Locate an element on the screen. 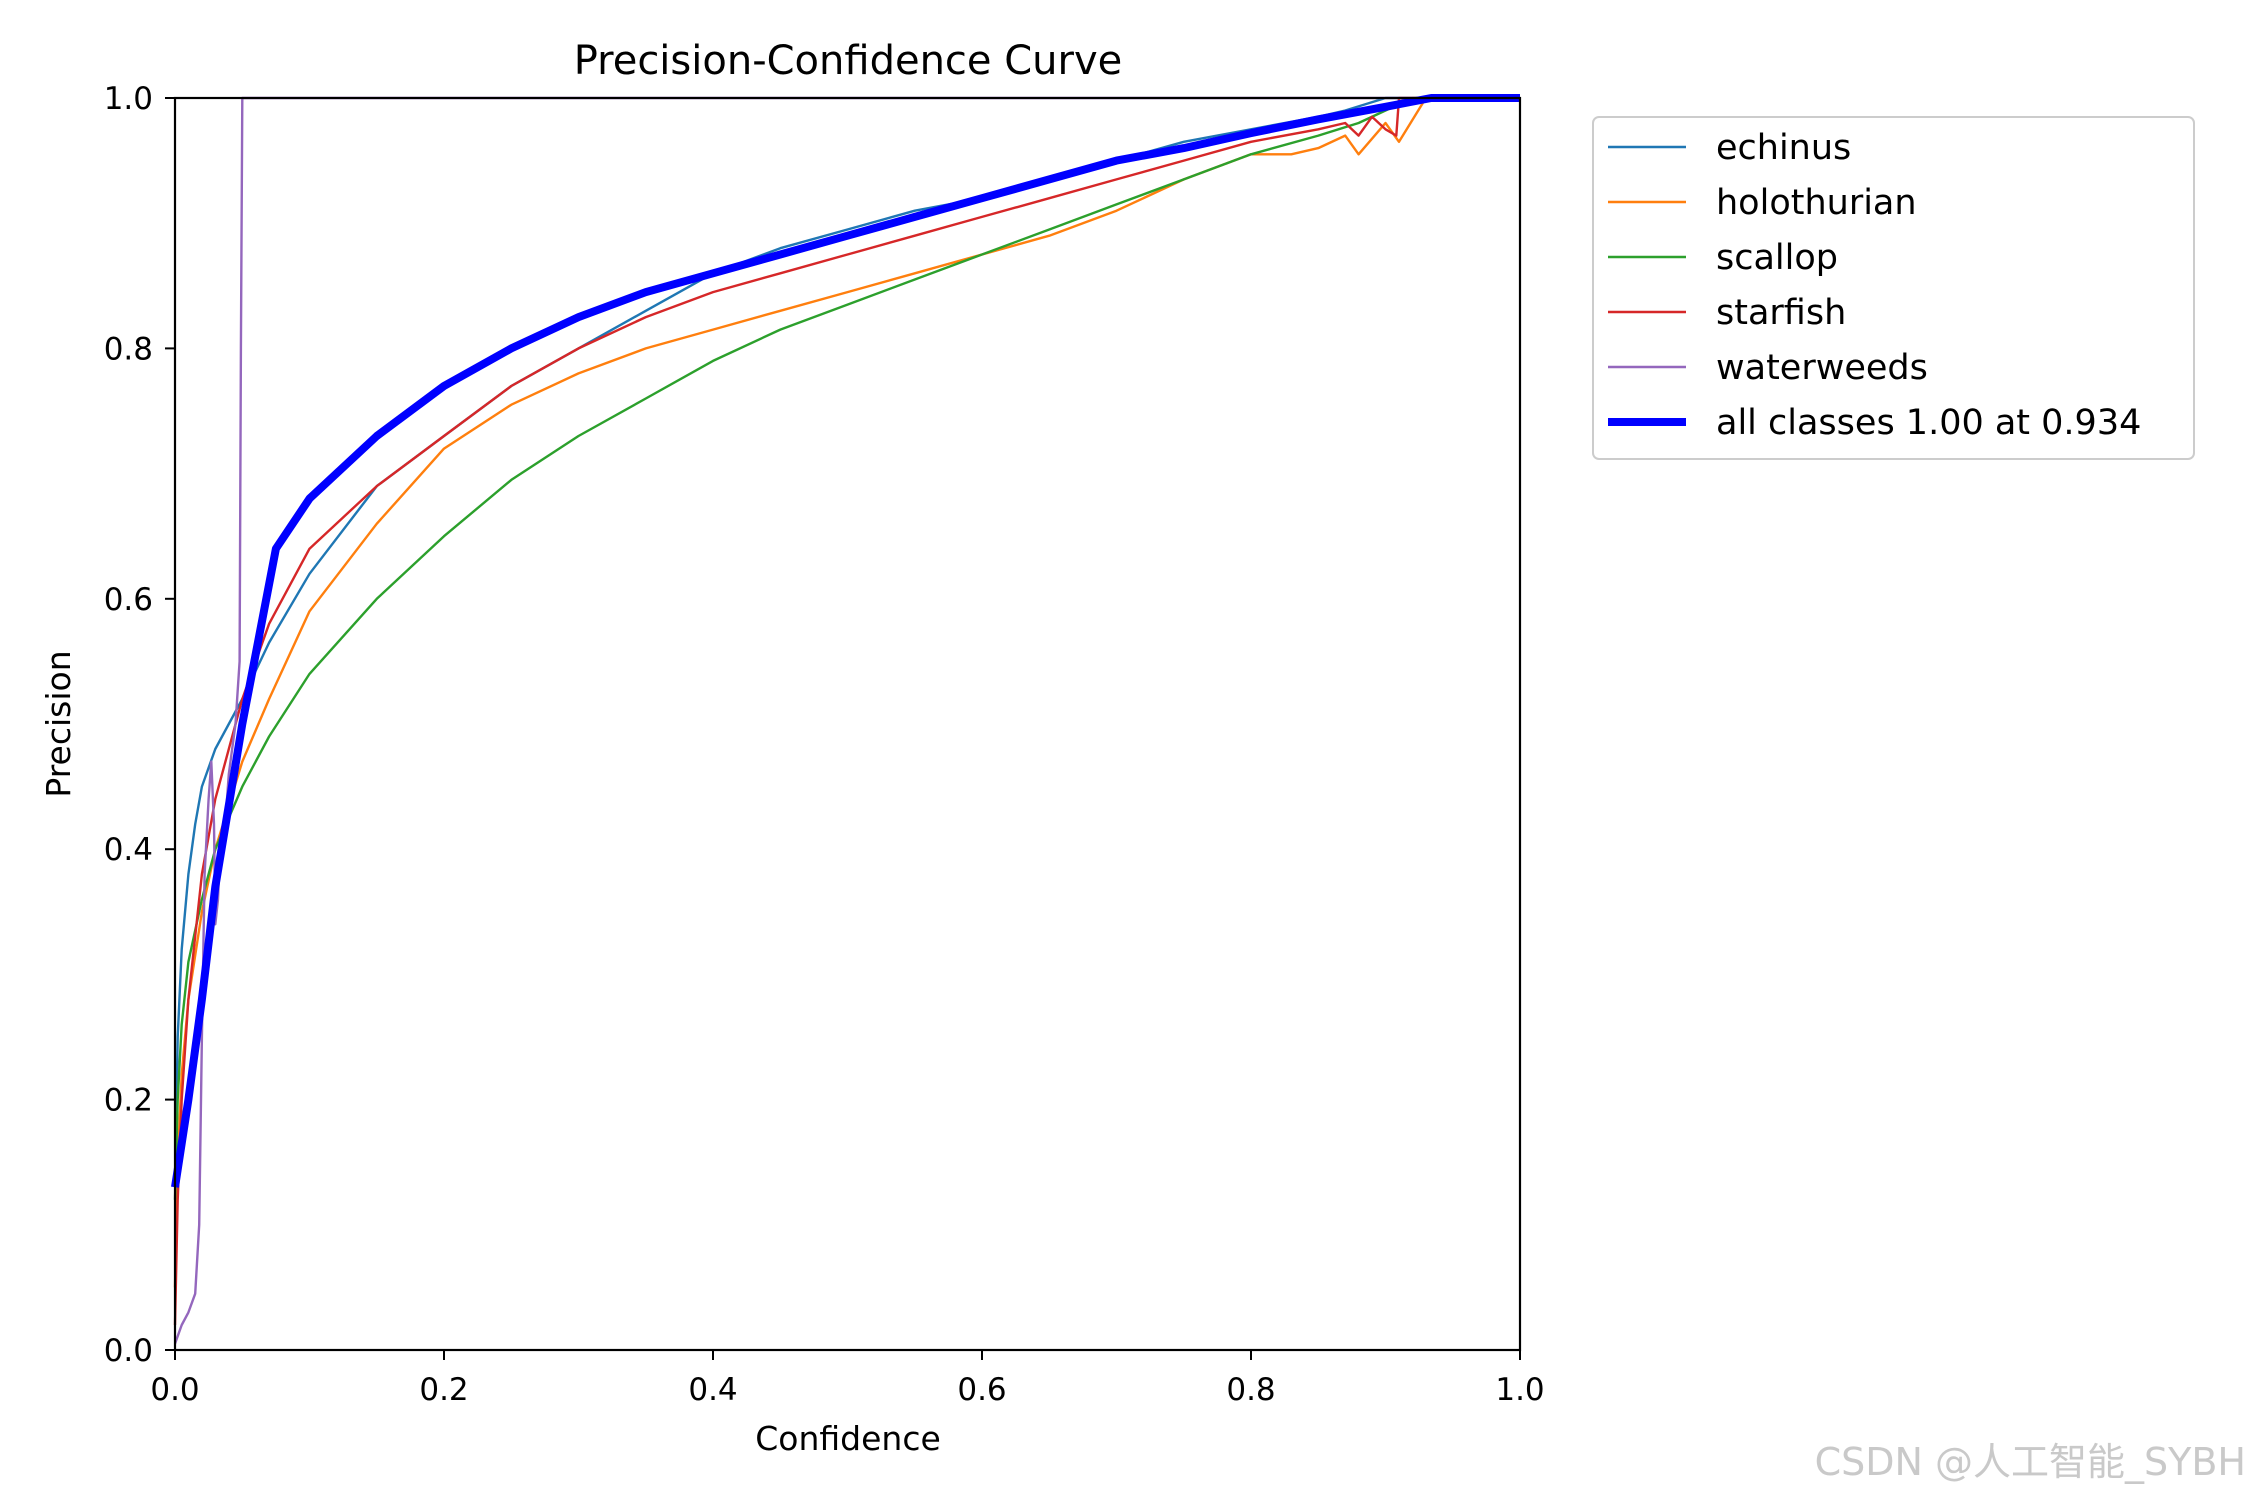 The image size is (2250, 1500). legend-label-waterweeds: waterweeds is located at coordinates (1822, 368).